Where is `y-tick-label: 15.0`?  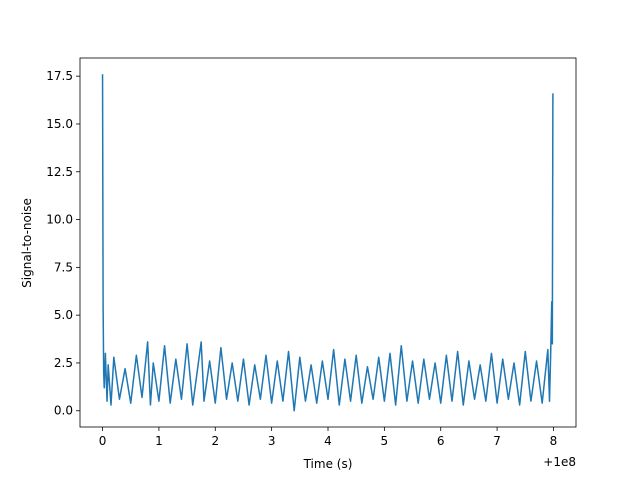
y-tick-label: 15.0 is located at coordinates (59, 124).